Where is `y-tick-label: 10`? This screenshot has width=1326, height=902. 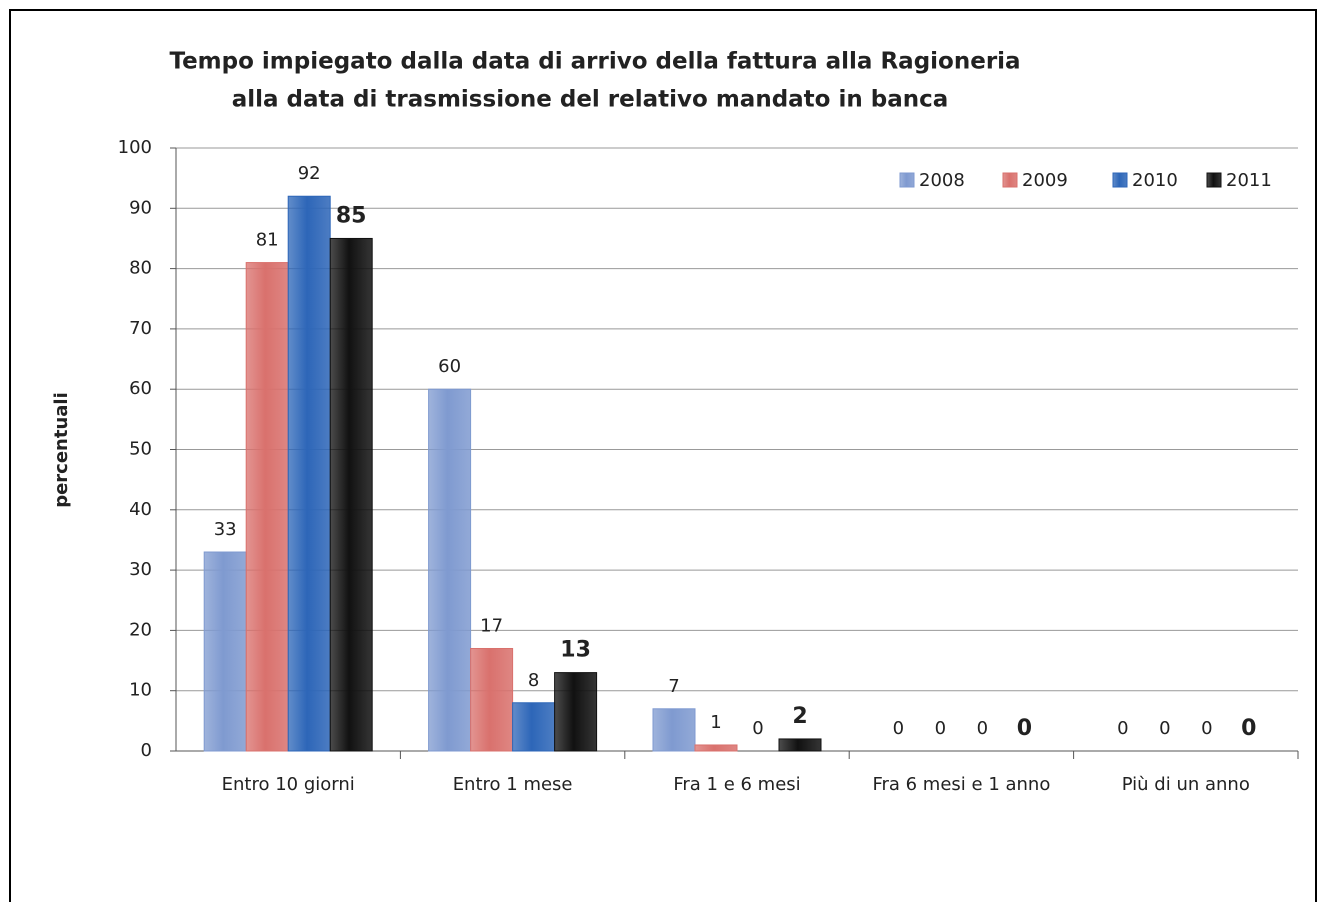
y-tick-label: 10 is located at coordinates (140, 690).